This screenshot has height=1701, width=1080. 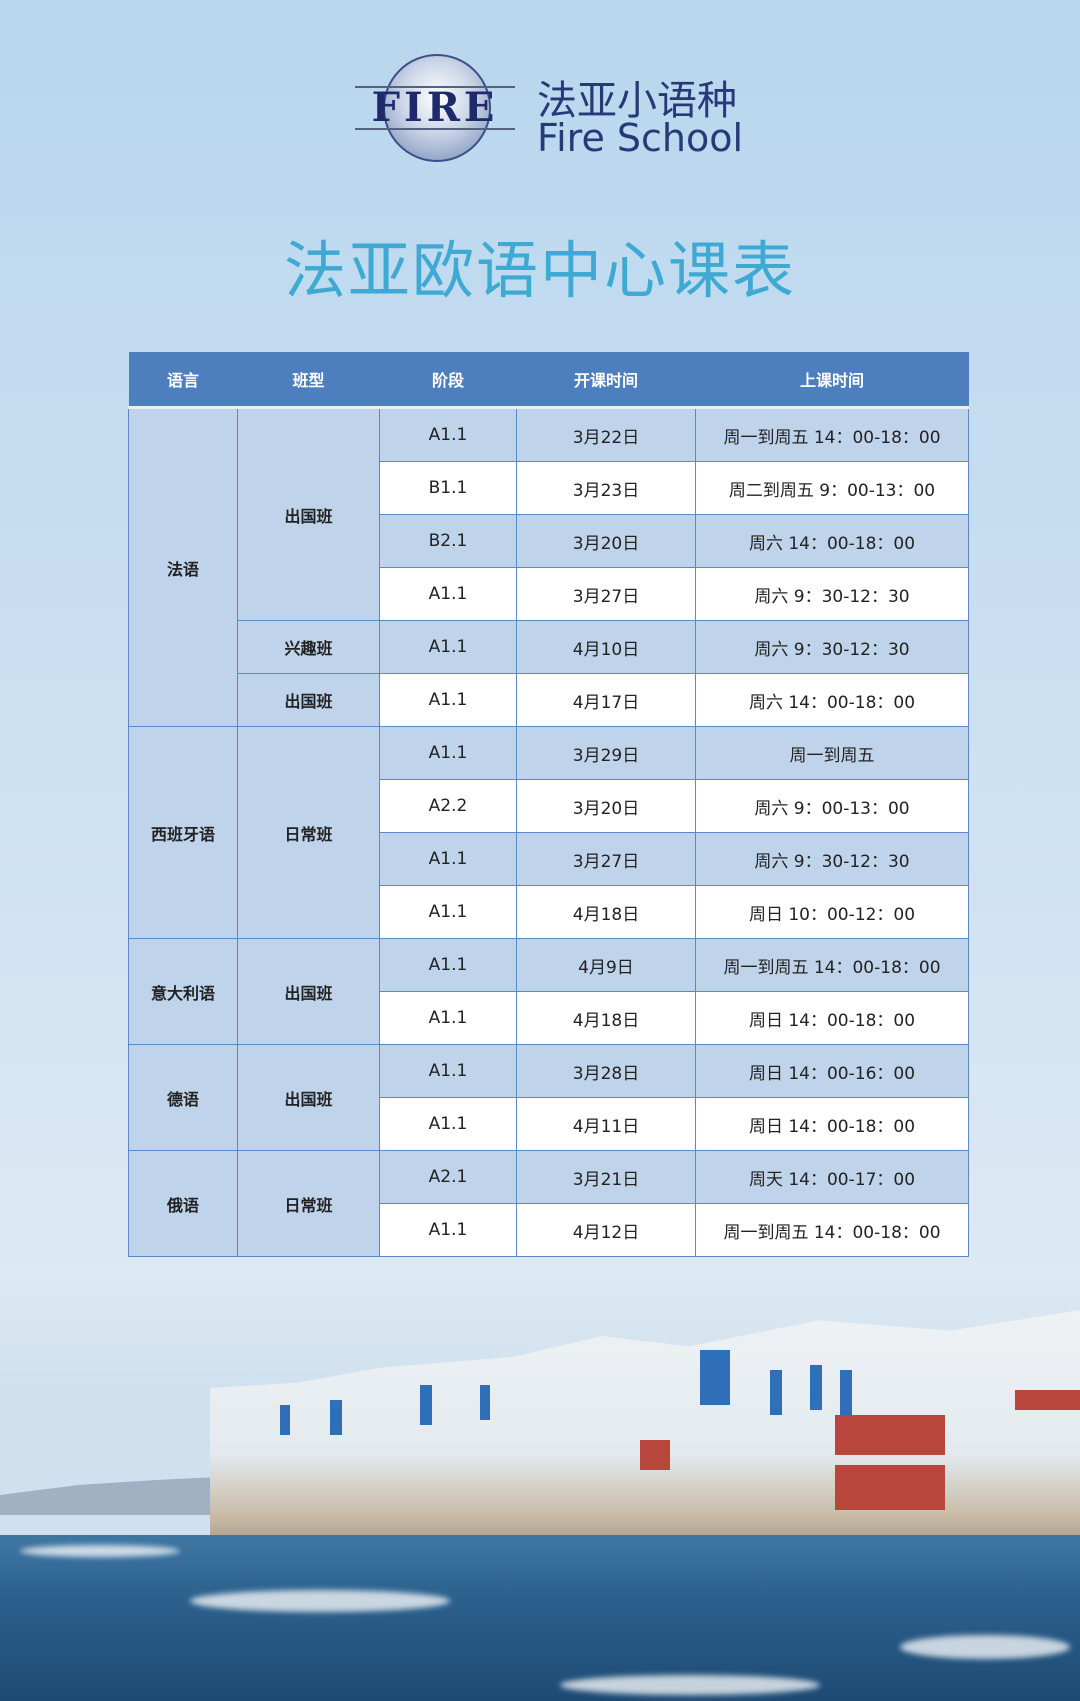 I want to click on table-row: A1.1 4月11日 周日 14：00-18：00, so click(x=549, y=1124).